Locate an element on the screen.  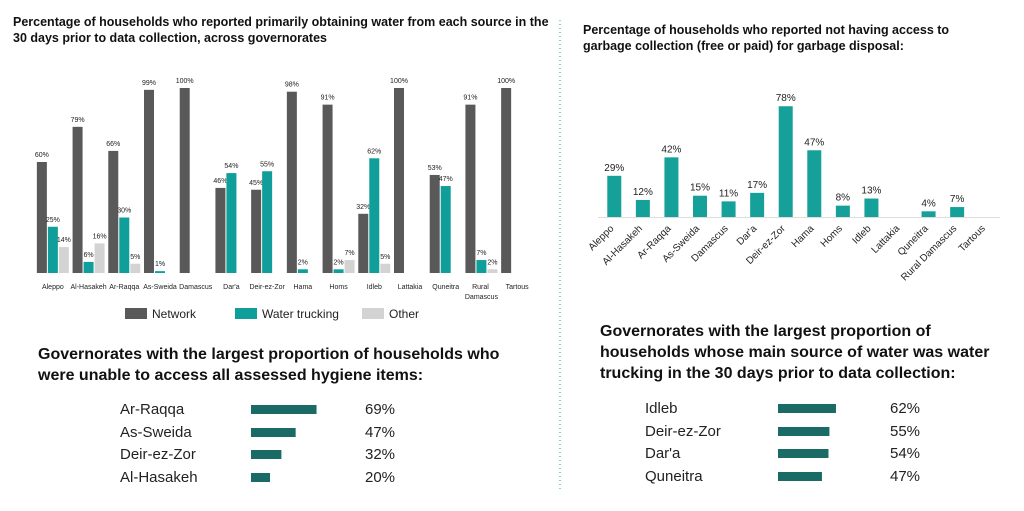
data-label: 5% is located at coordinates (385, 257).